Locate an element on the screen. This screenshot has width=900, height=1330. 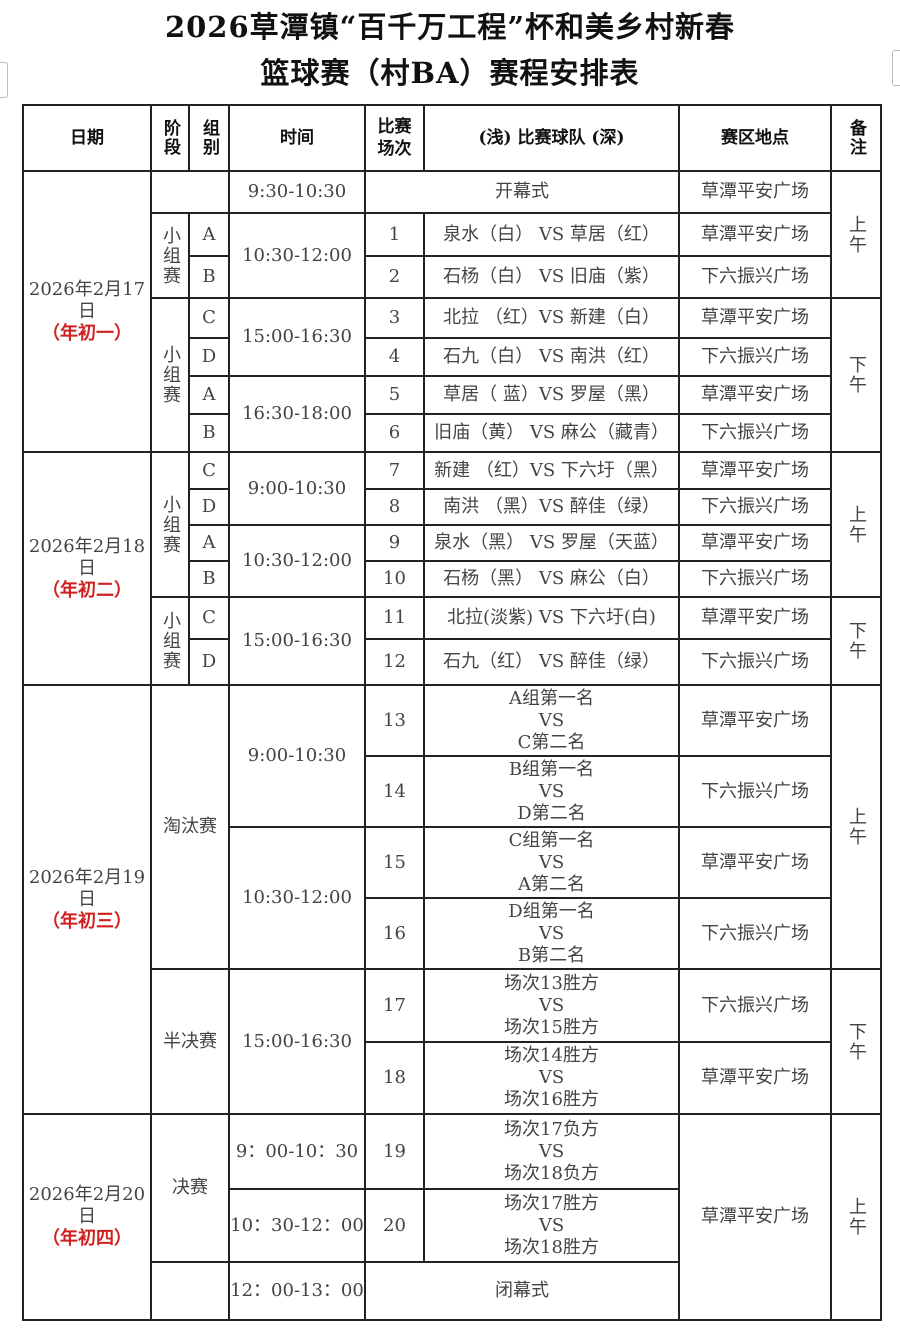
cell-text: 上午 is located at coordinates (856, 827).